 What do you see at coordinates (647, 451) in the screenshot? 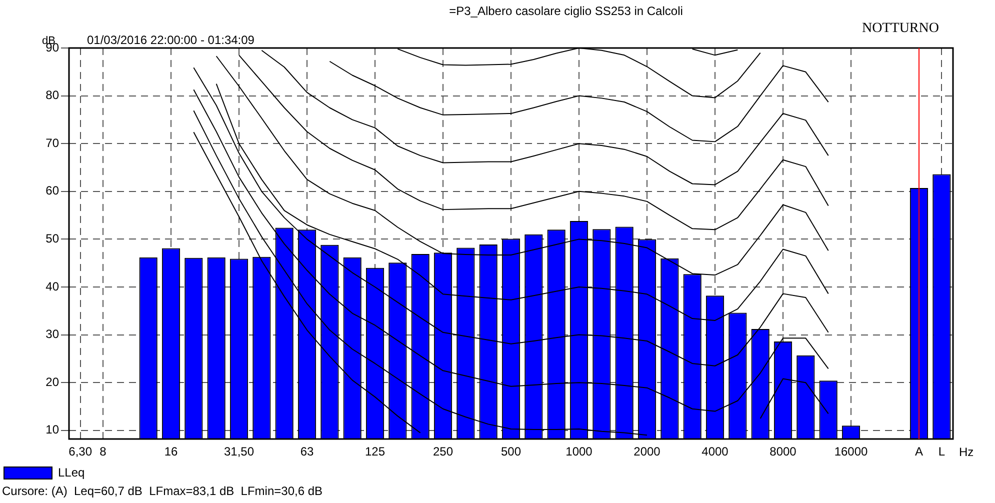
I see `x-tick-label: 2000` at bounding box center [647, 451].